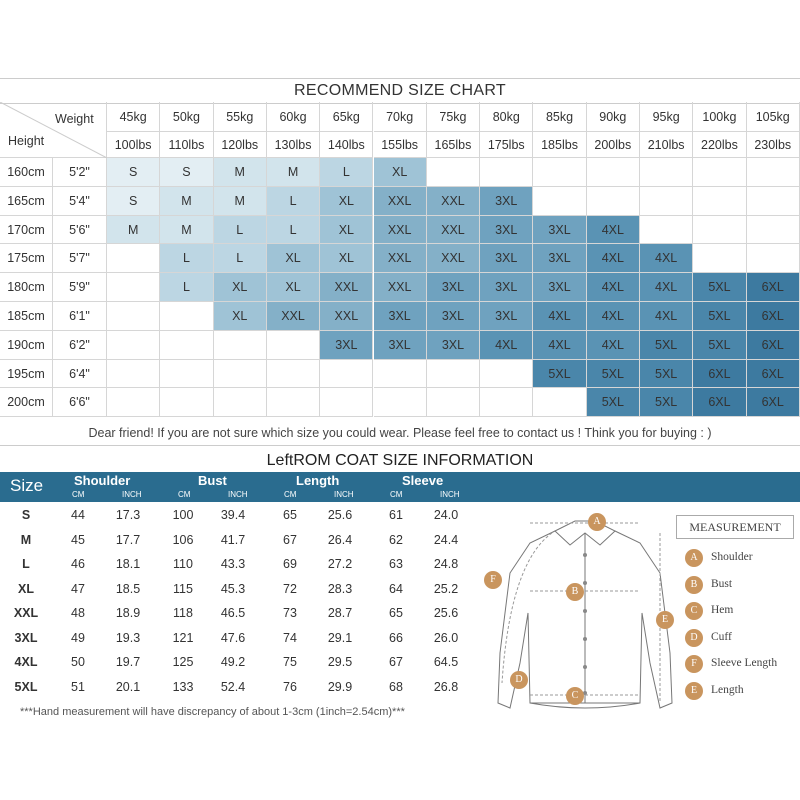  I want to click on coat-measure-value: 74, so click(290, 637).